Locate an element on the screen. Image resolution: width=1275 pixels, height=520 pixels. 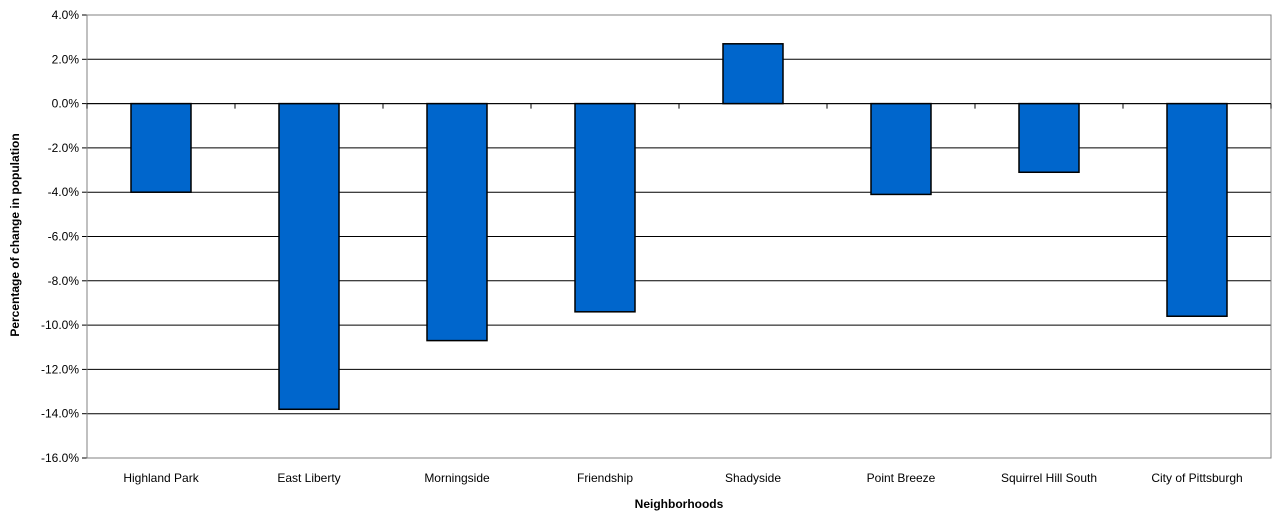
x-tick-label: Point Breeze is located at coordinates (901, 478).